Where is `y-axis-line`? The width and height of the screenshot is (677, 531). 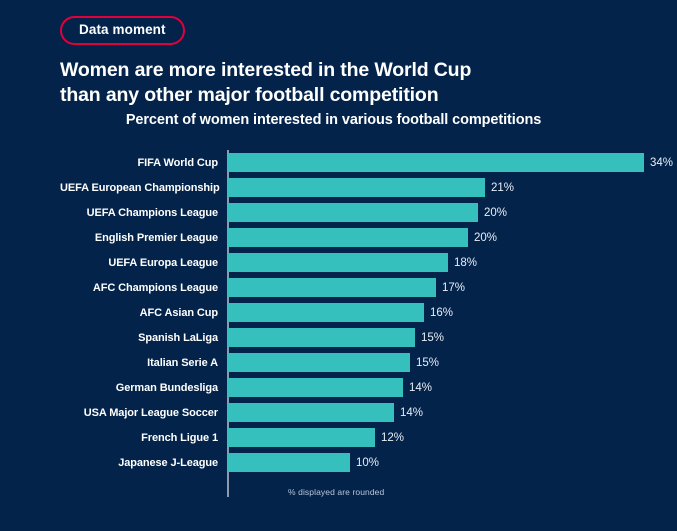 y-axis-line is located at coordinates (228, 323).